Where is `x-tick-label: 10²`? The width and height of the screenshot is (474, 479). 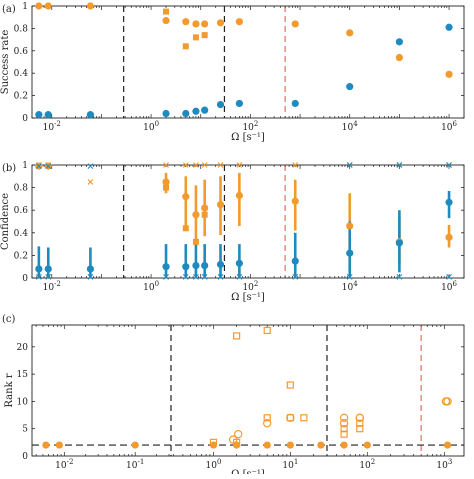
x-tick-label: 10² is located at coordinates (250, 286).